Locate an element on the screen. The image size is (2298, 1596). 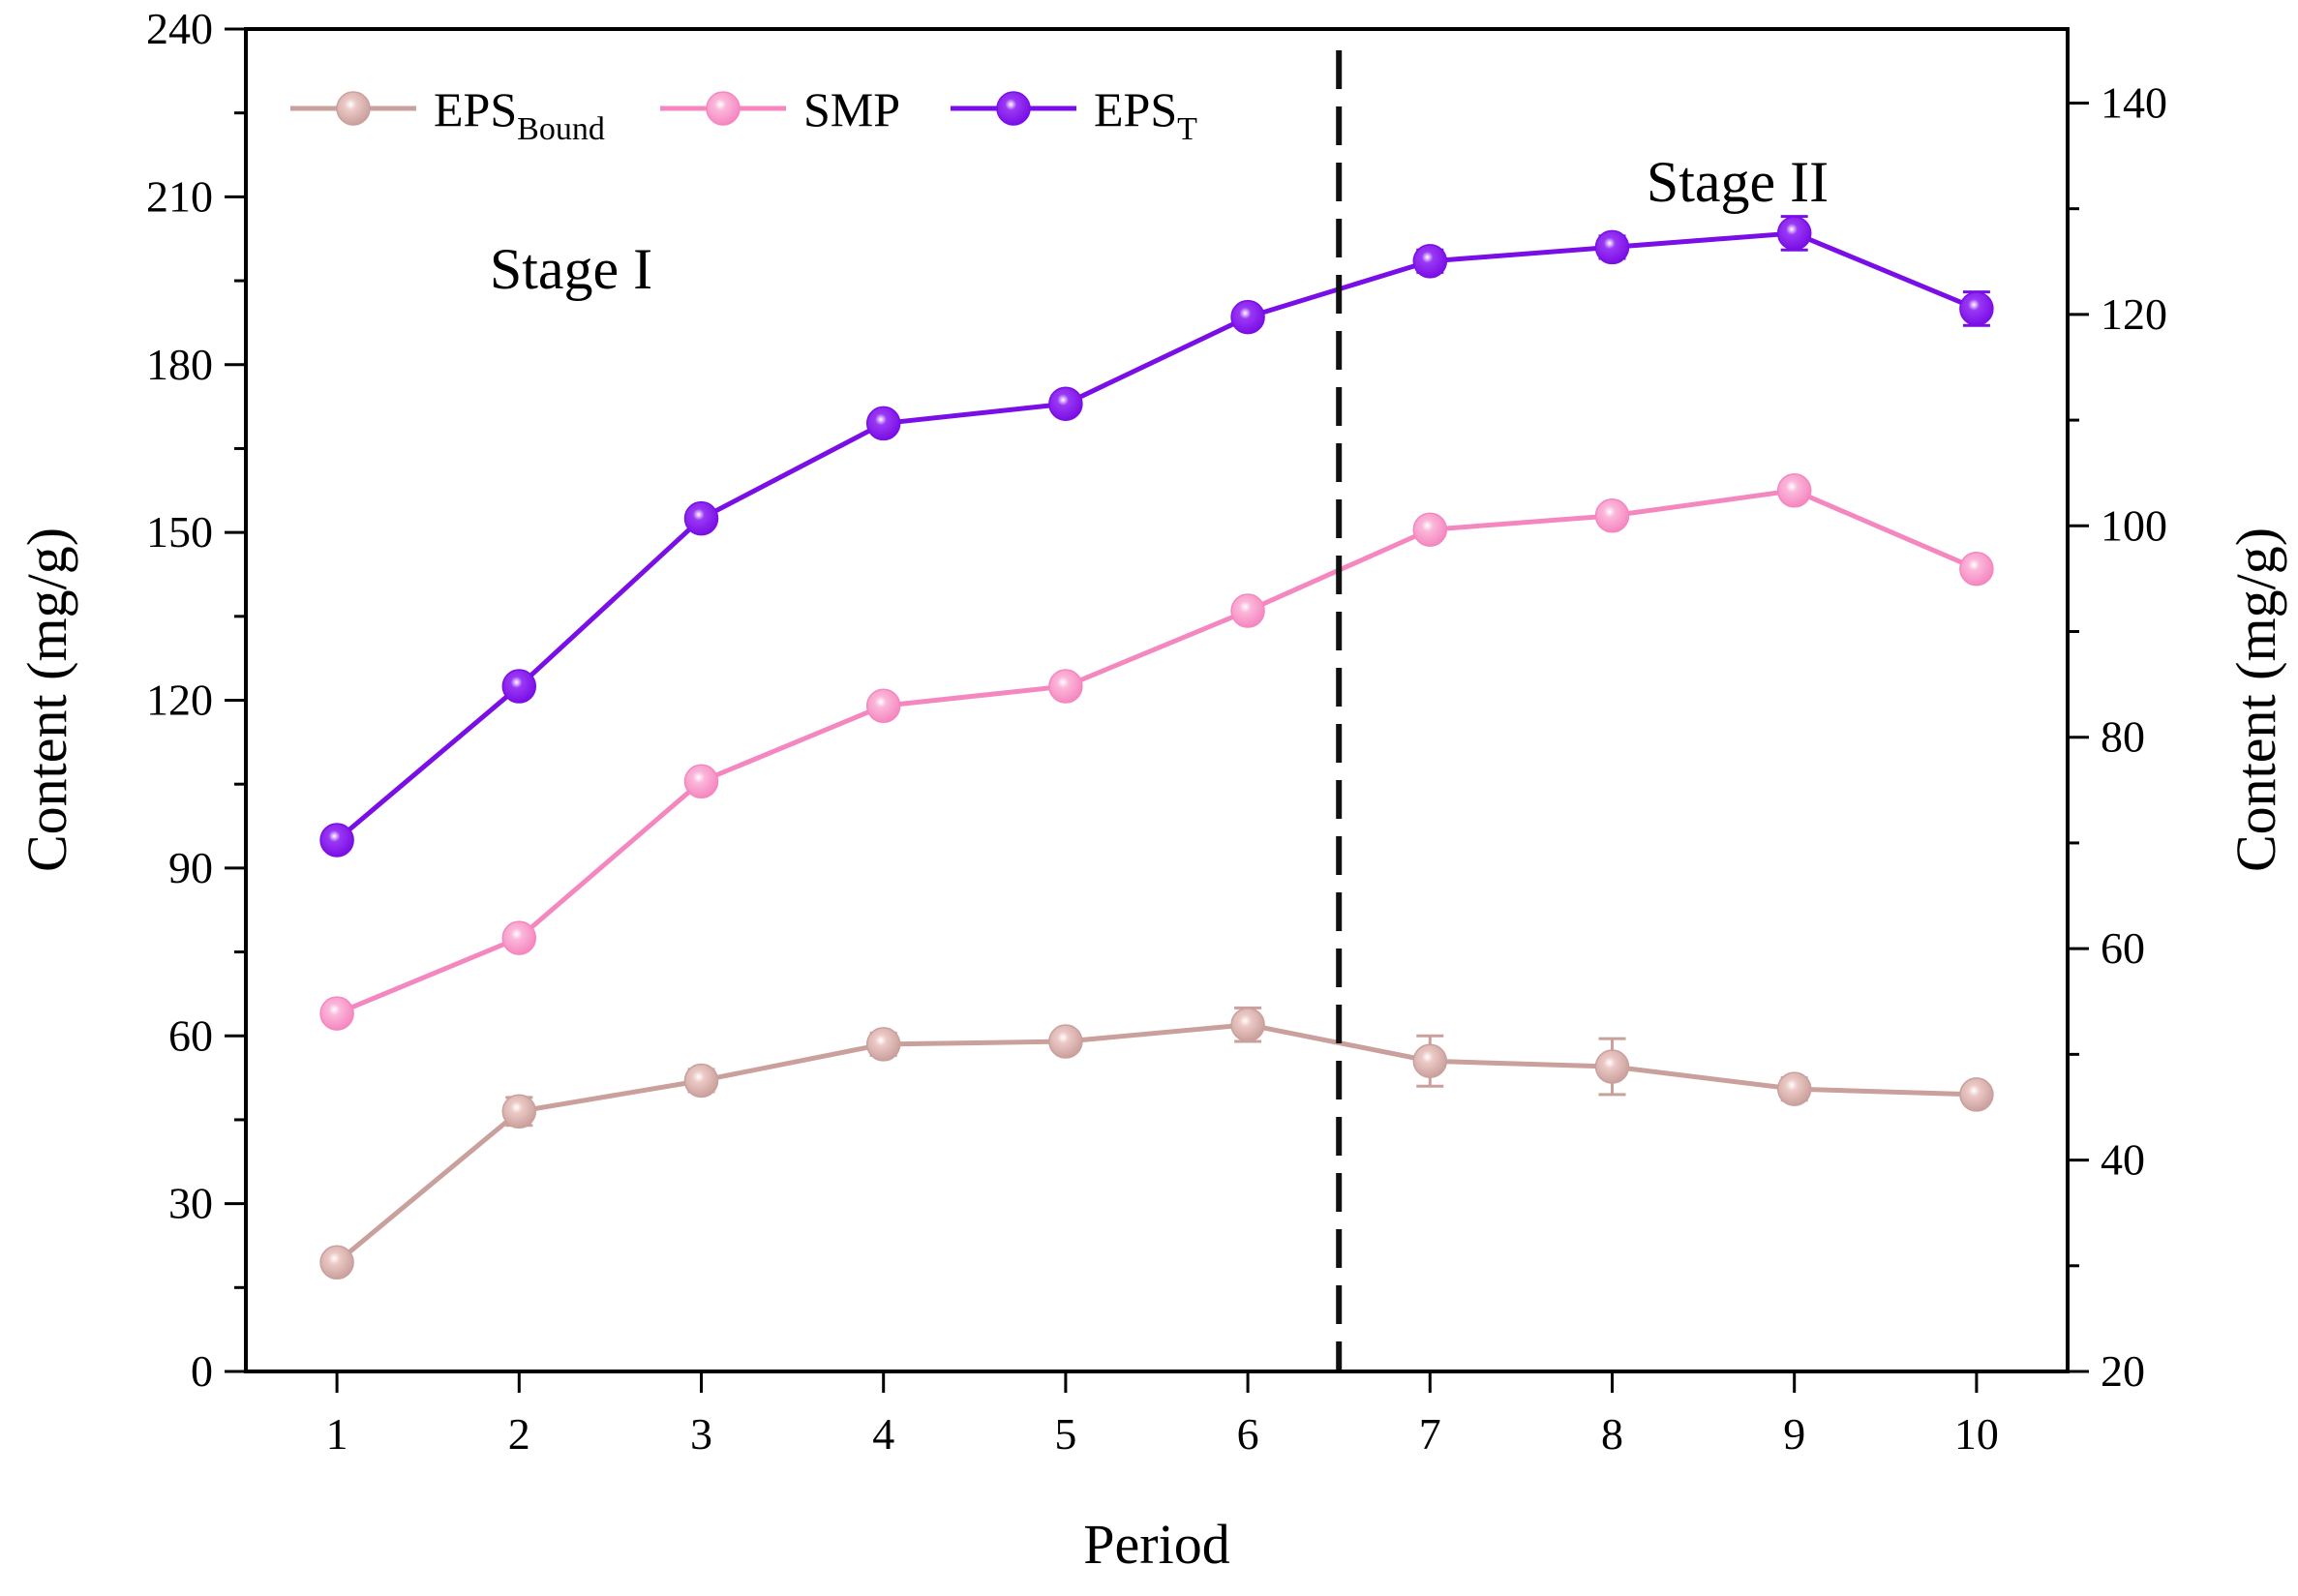
x-tick-label: 10 is located at coordinates (1977, 1434).